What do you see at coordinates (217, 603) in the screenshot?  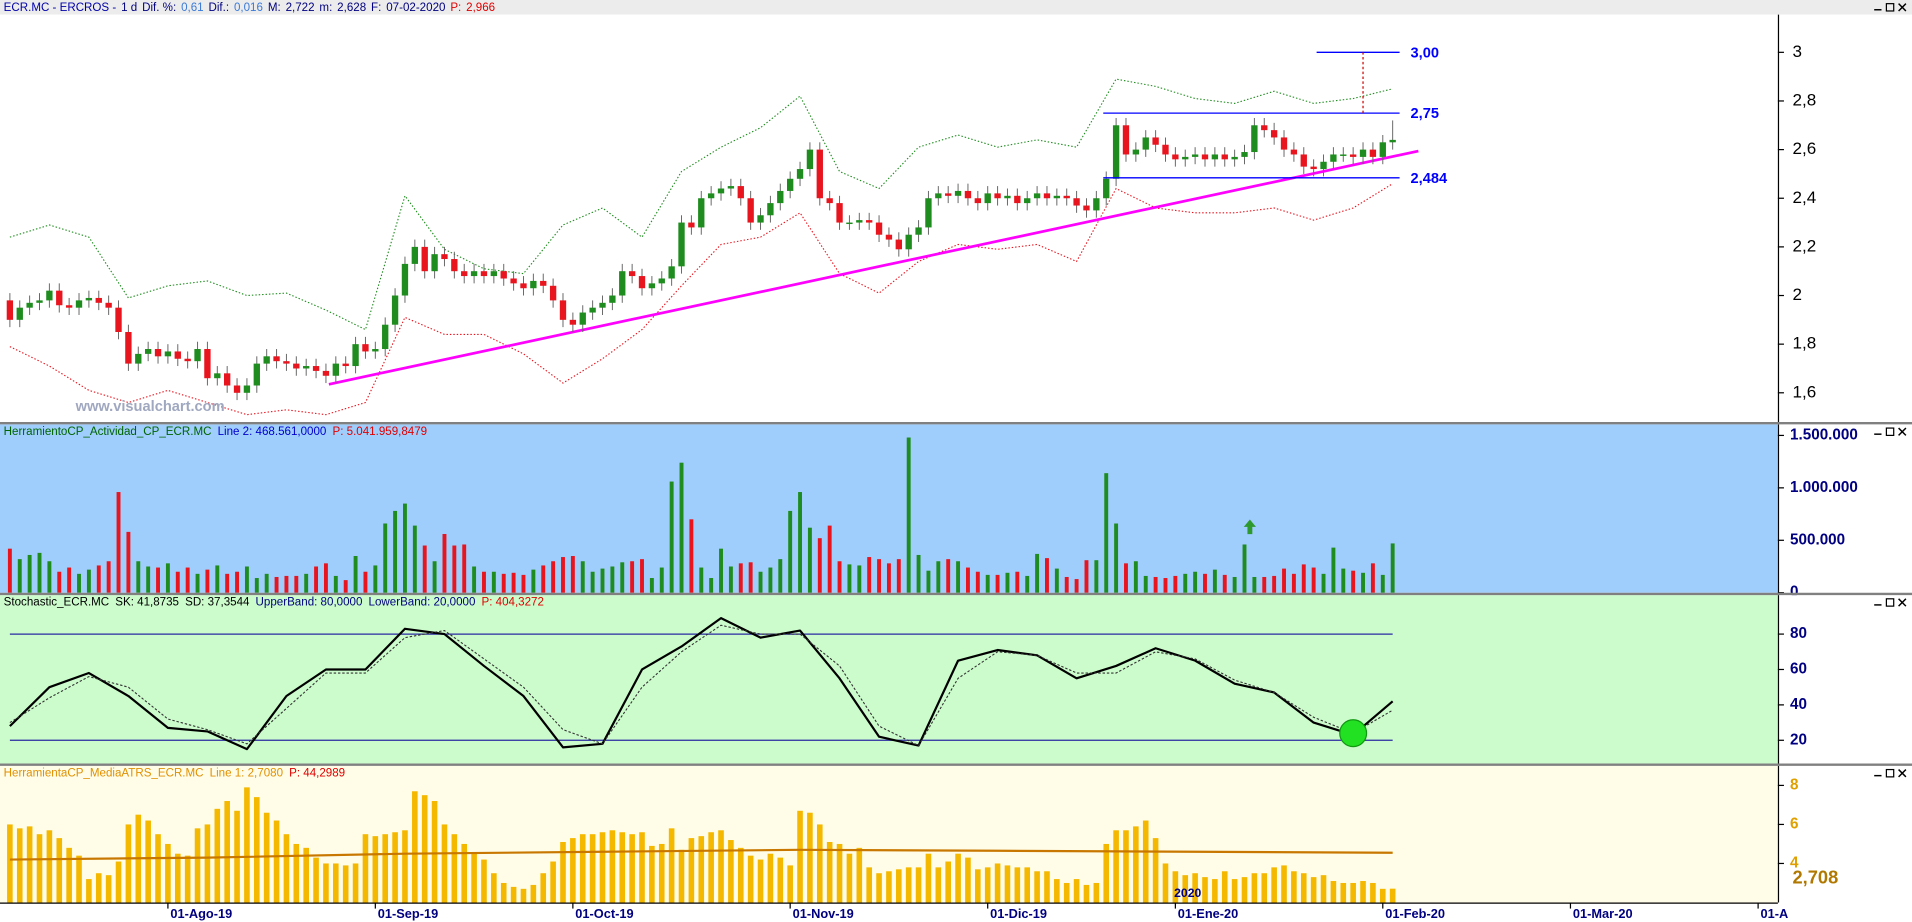 I see `panel-legend-text: SD: 37,3544` at bounding box center [217, 603].